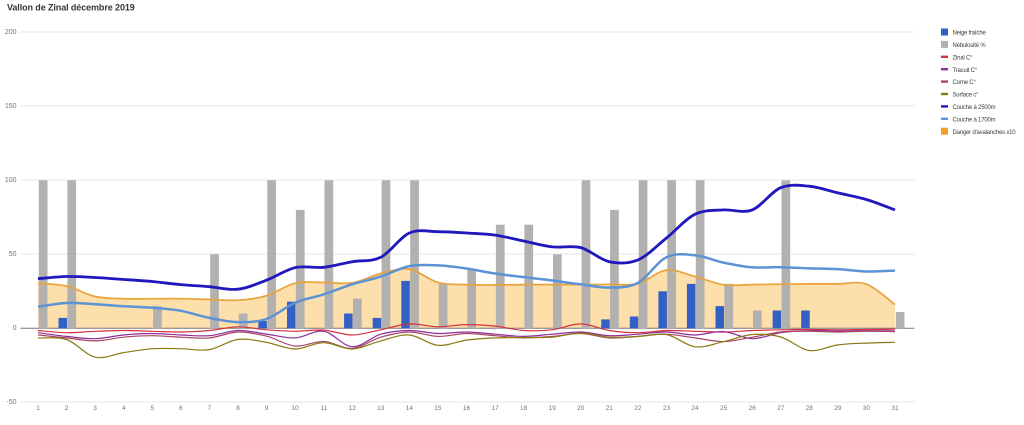  What do you see at coordinates (295, 408) in the screenshot?
I see `svg-text: 10` at bounding box center [295, 408].